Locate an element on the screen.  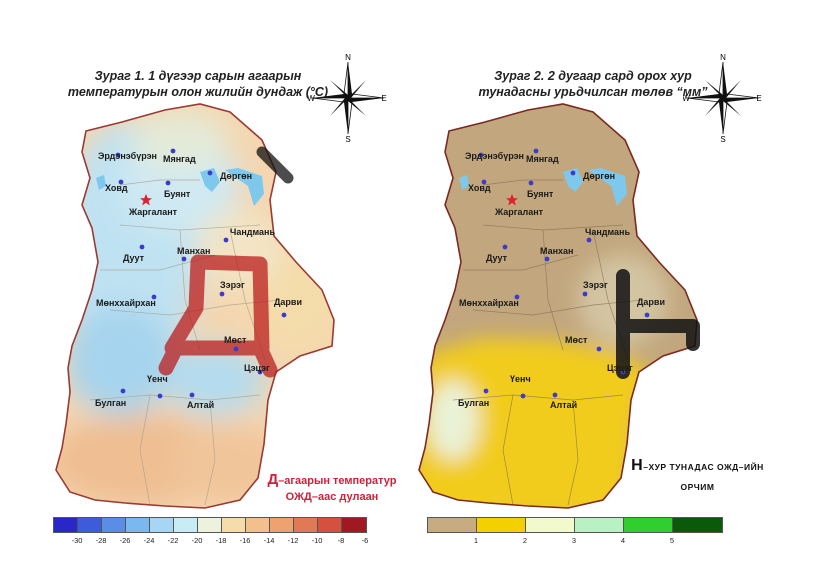
precipitation-map-title-line1: Зураг 2. 2 дугаар сард орох хур is located at coordinates (593, 76).